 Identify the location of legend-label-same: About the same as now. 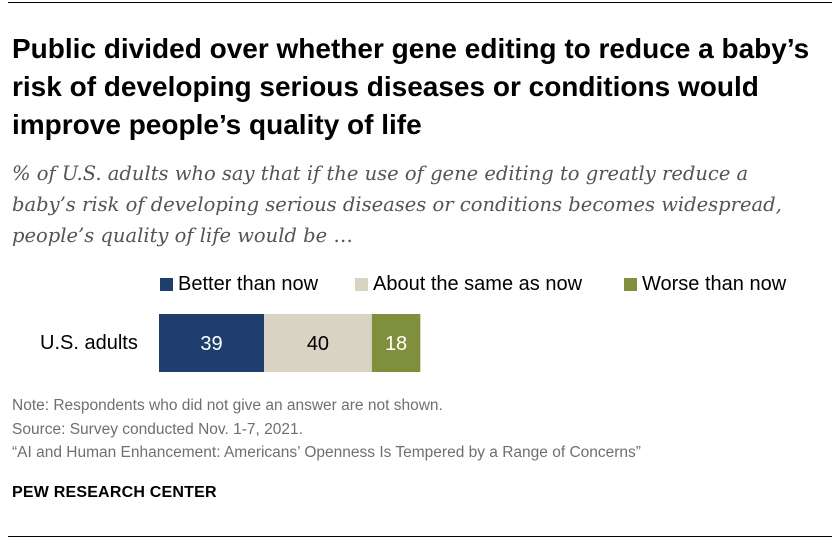
(478, 283).